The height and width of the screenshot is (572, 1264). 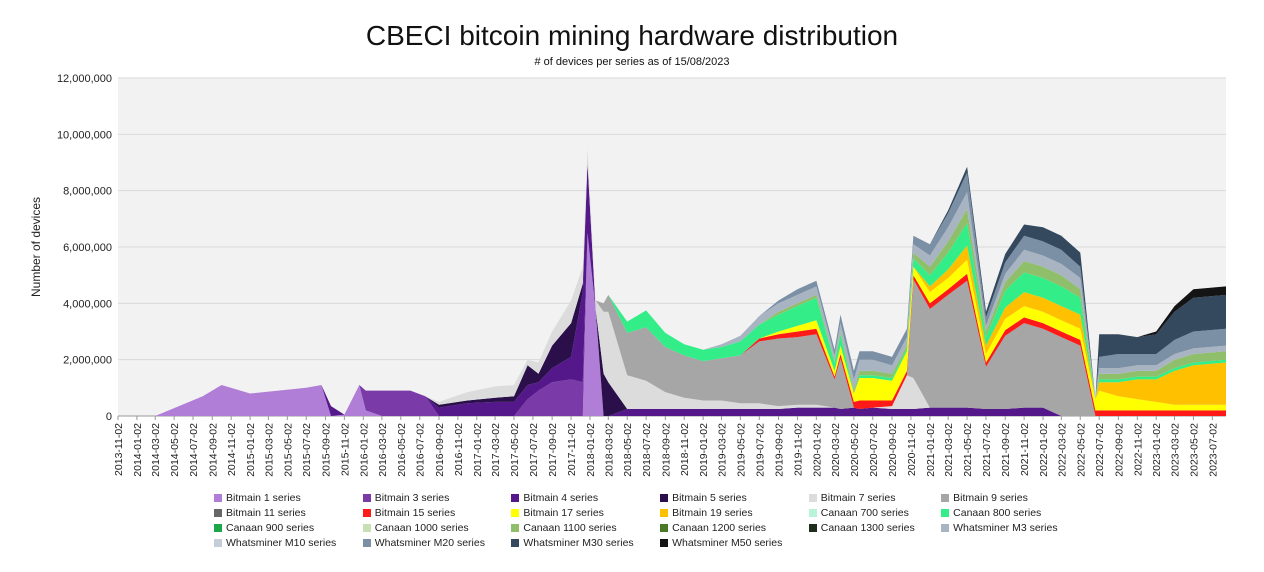 What do you see at coordinates (741, 450) in the screenshot?
I see `x-tick-label: 2019-05-02` at bounding box center [741, 450].